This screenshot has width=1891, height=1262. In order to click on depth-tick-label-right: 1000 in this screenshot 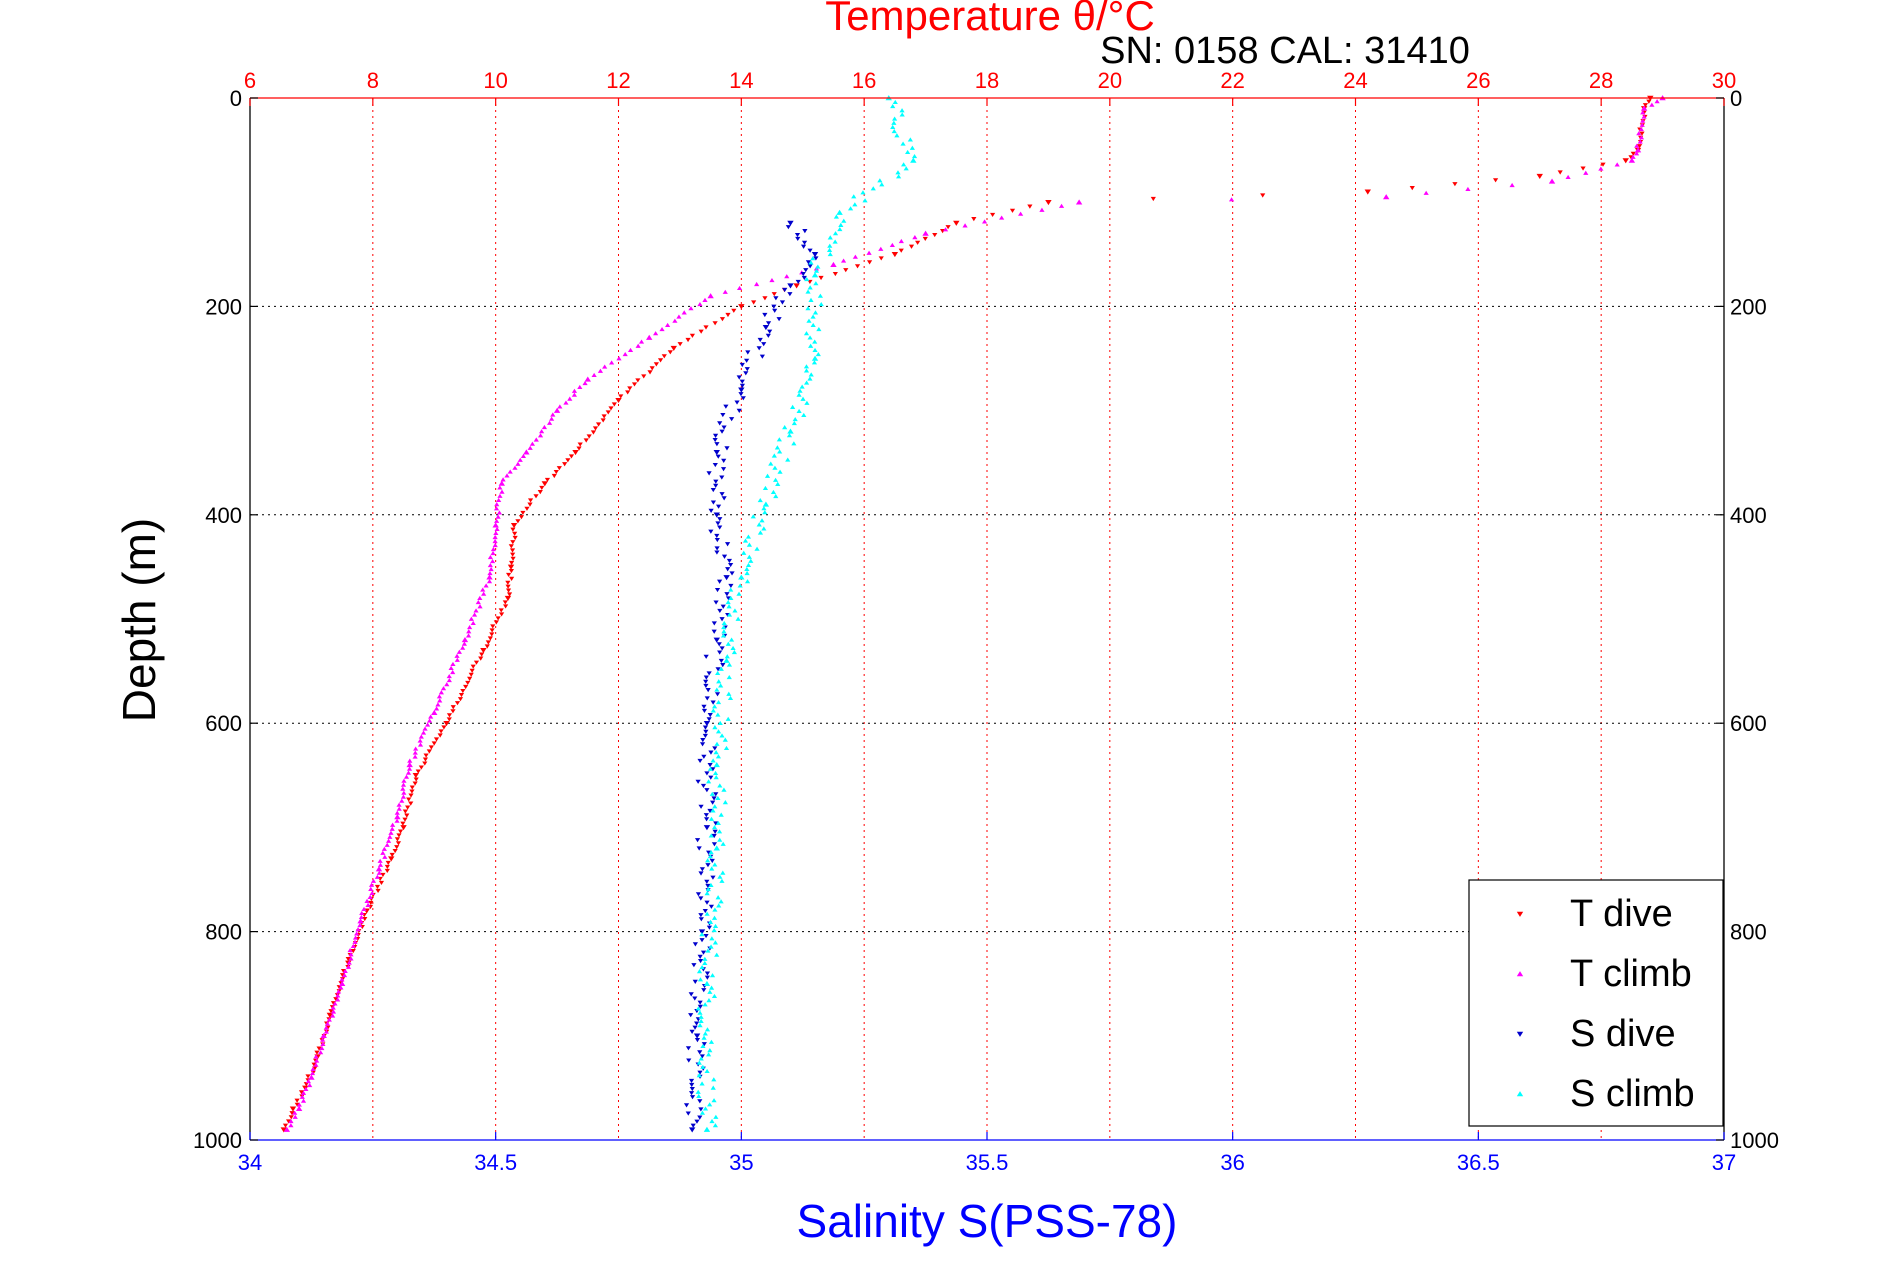, I will do `click(1754, 1140)`.